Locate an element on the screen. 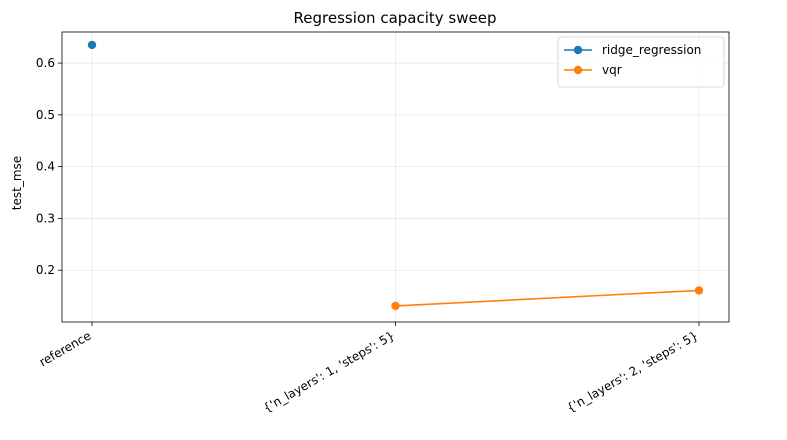  legend-marker-ridge_regression is located at coordinates (578, 50).